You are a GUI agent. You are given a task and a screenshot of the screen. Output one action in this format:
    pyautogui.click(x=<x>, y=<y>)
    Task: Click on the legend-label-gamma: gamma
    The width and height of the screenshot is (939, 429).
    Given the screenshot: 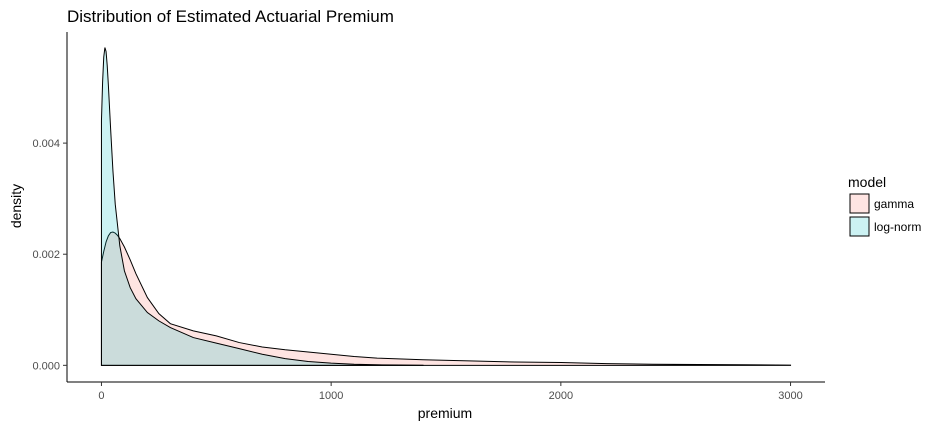 What is the action you would take?
    pyautogui.click(x=894, y=204)
    